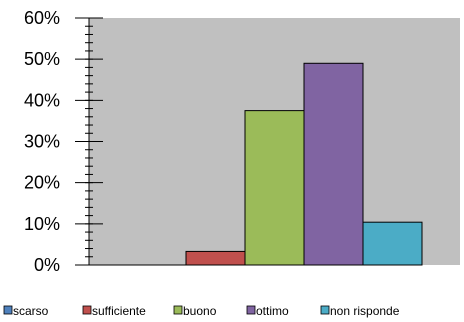  Describe the element at coordinates (8, 310) in the screenshot. I see `legend-swatch-scarso` at that location.